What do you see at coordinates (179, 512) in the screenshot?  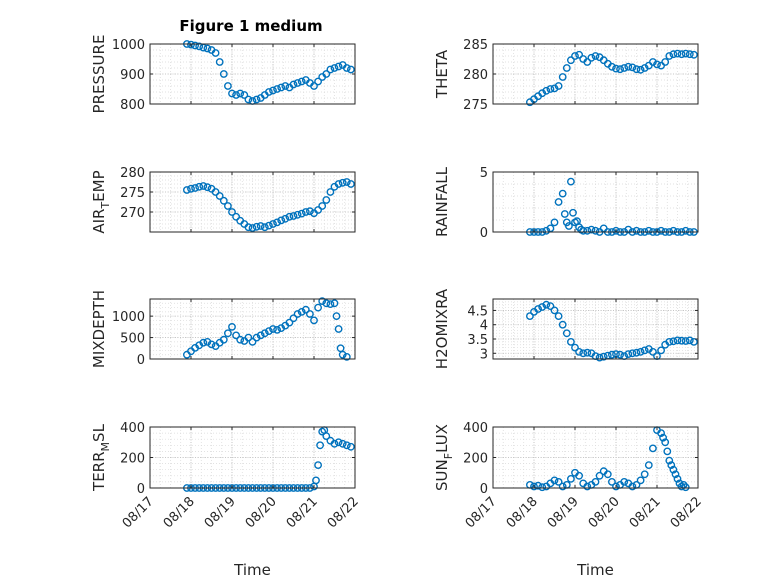 I see `x-tick-label: 08/18` at bounding box center [179, 512].